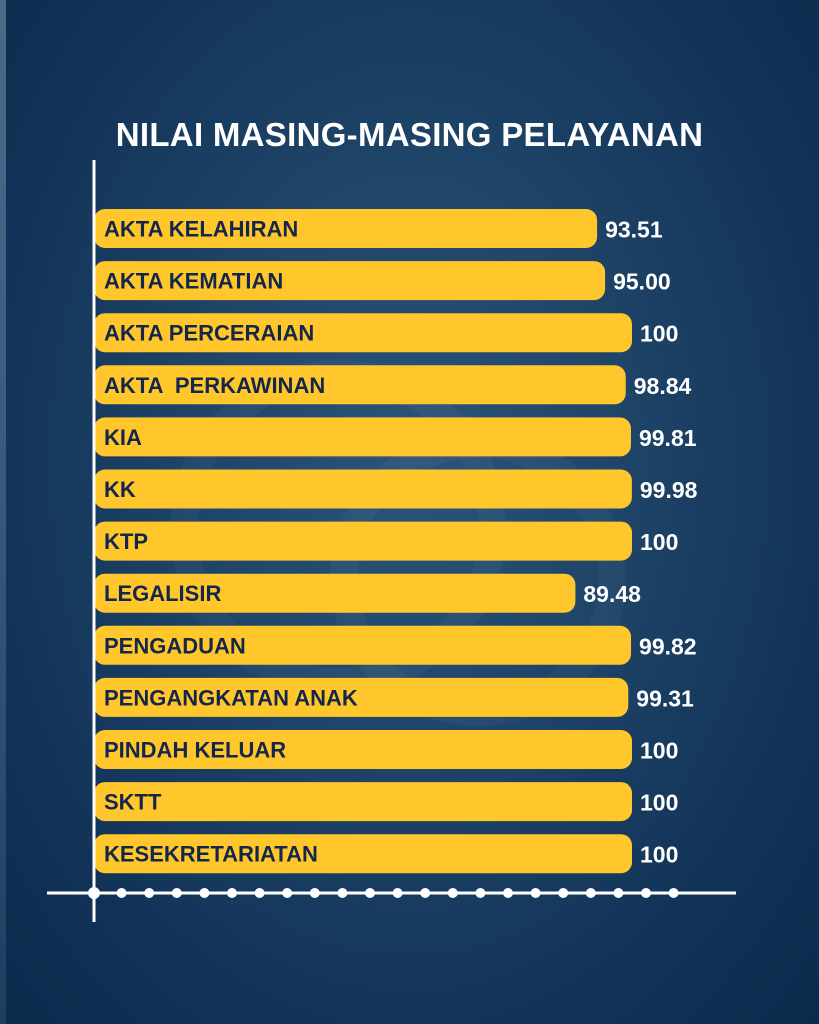  Describe the element at coordinates (383, 893) in the screenshot. I see `axis-dots-layer` at that location.